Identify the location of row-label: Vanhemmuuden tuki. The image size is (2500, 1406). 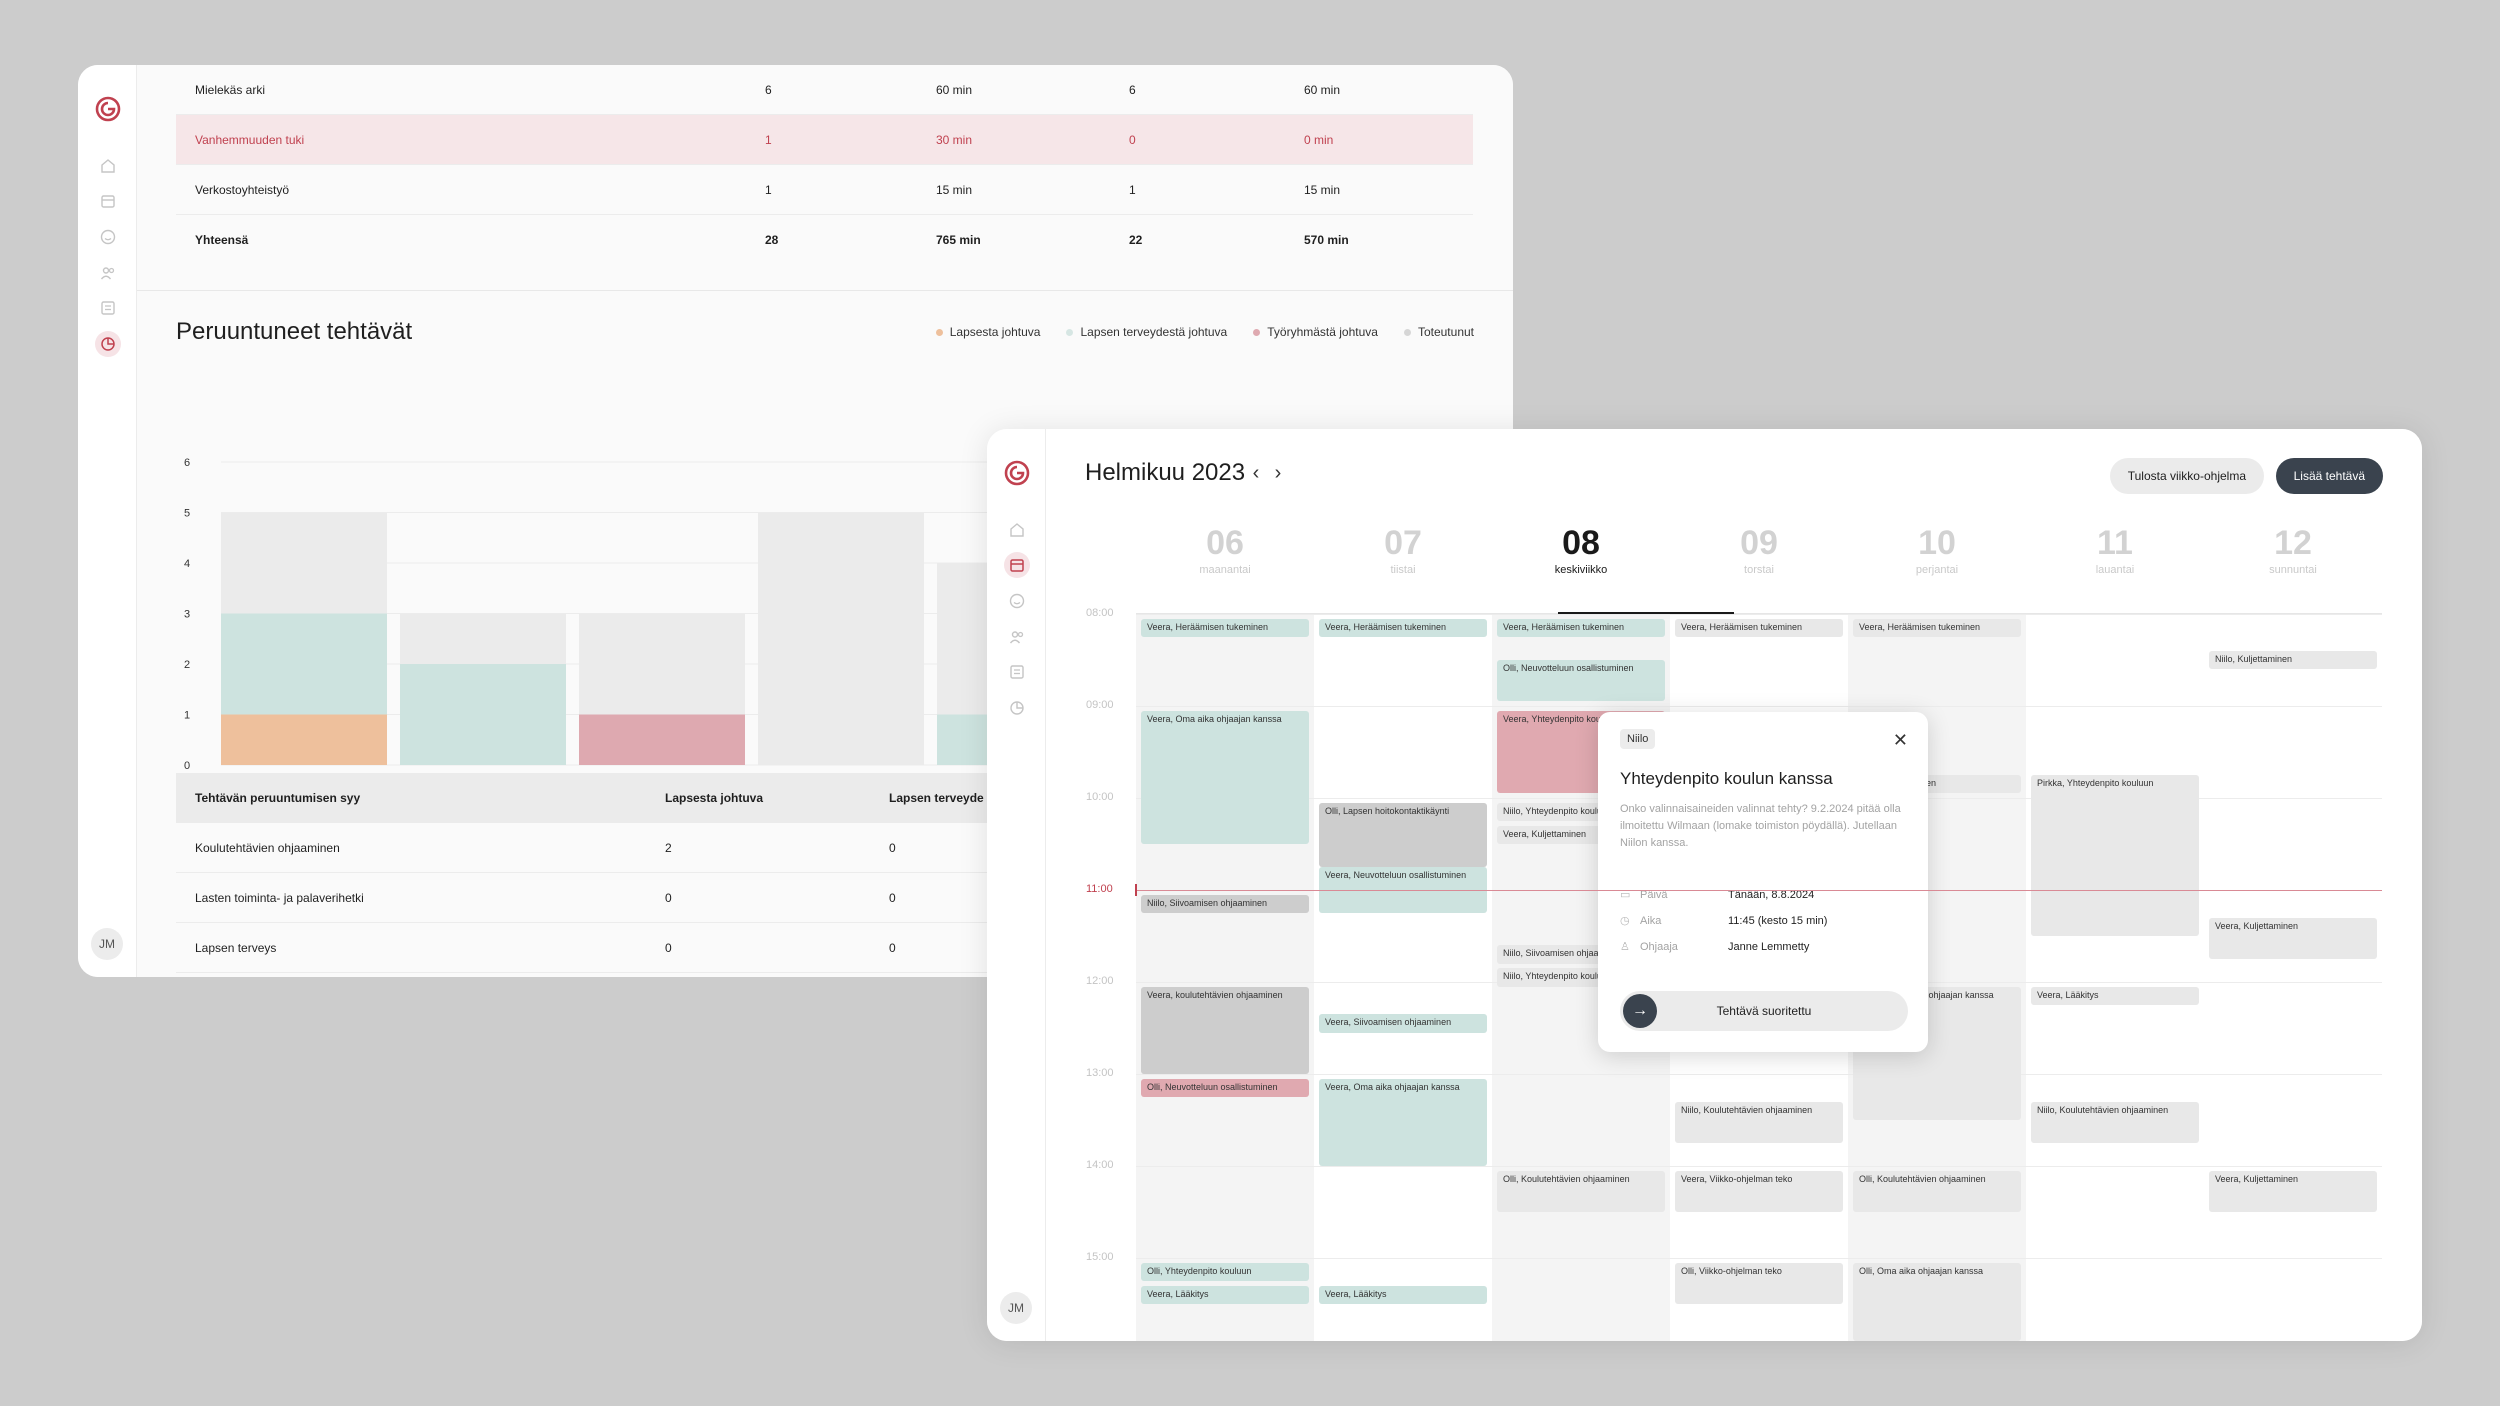
(250, 139).